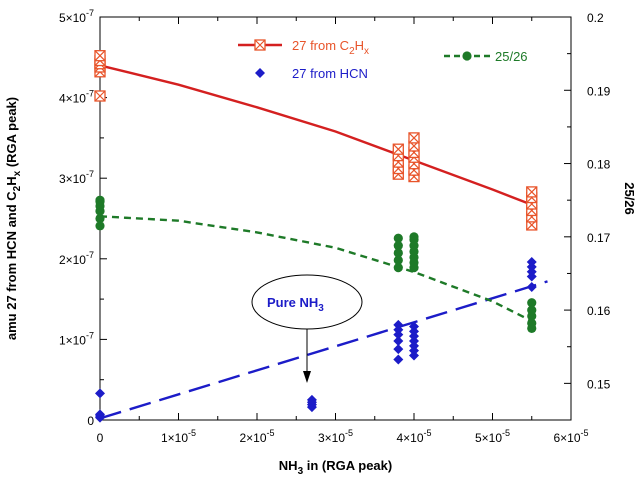 This screenshot has width=639, height=481. I want to click on annotation-arrow-head, so click(307, 377).